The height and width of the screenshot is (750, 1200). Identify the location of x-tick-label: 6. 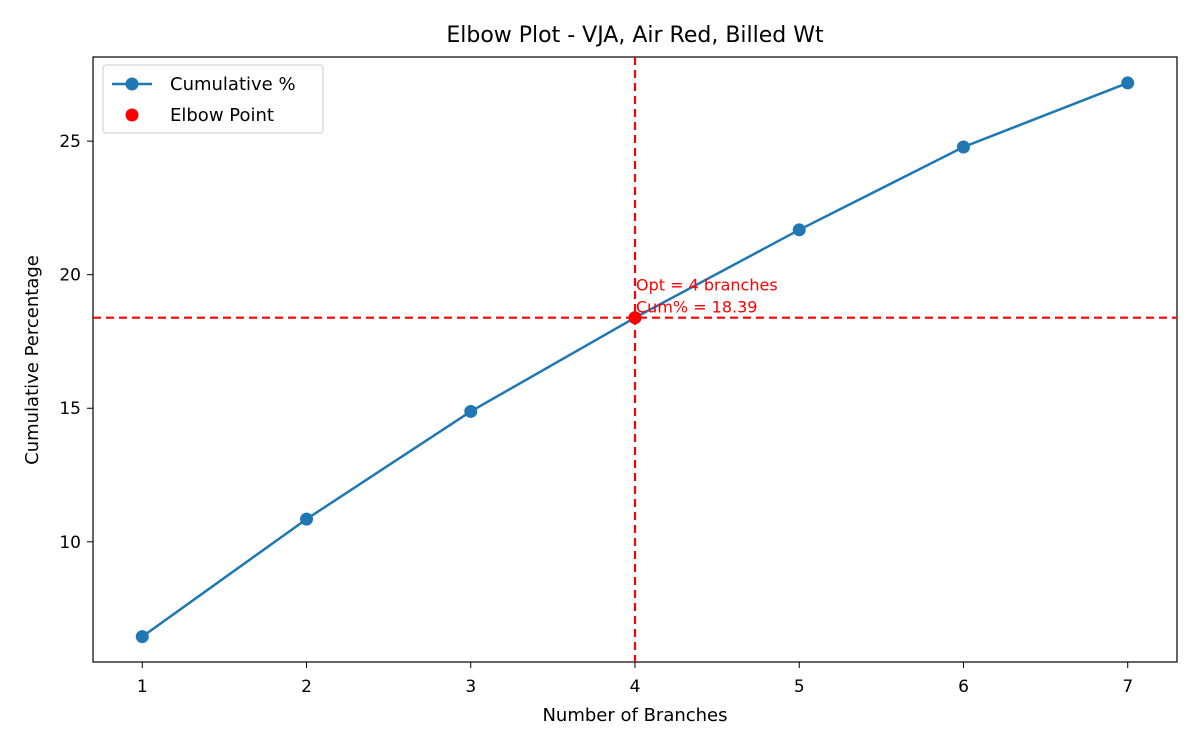
(963, 687).